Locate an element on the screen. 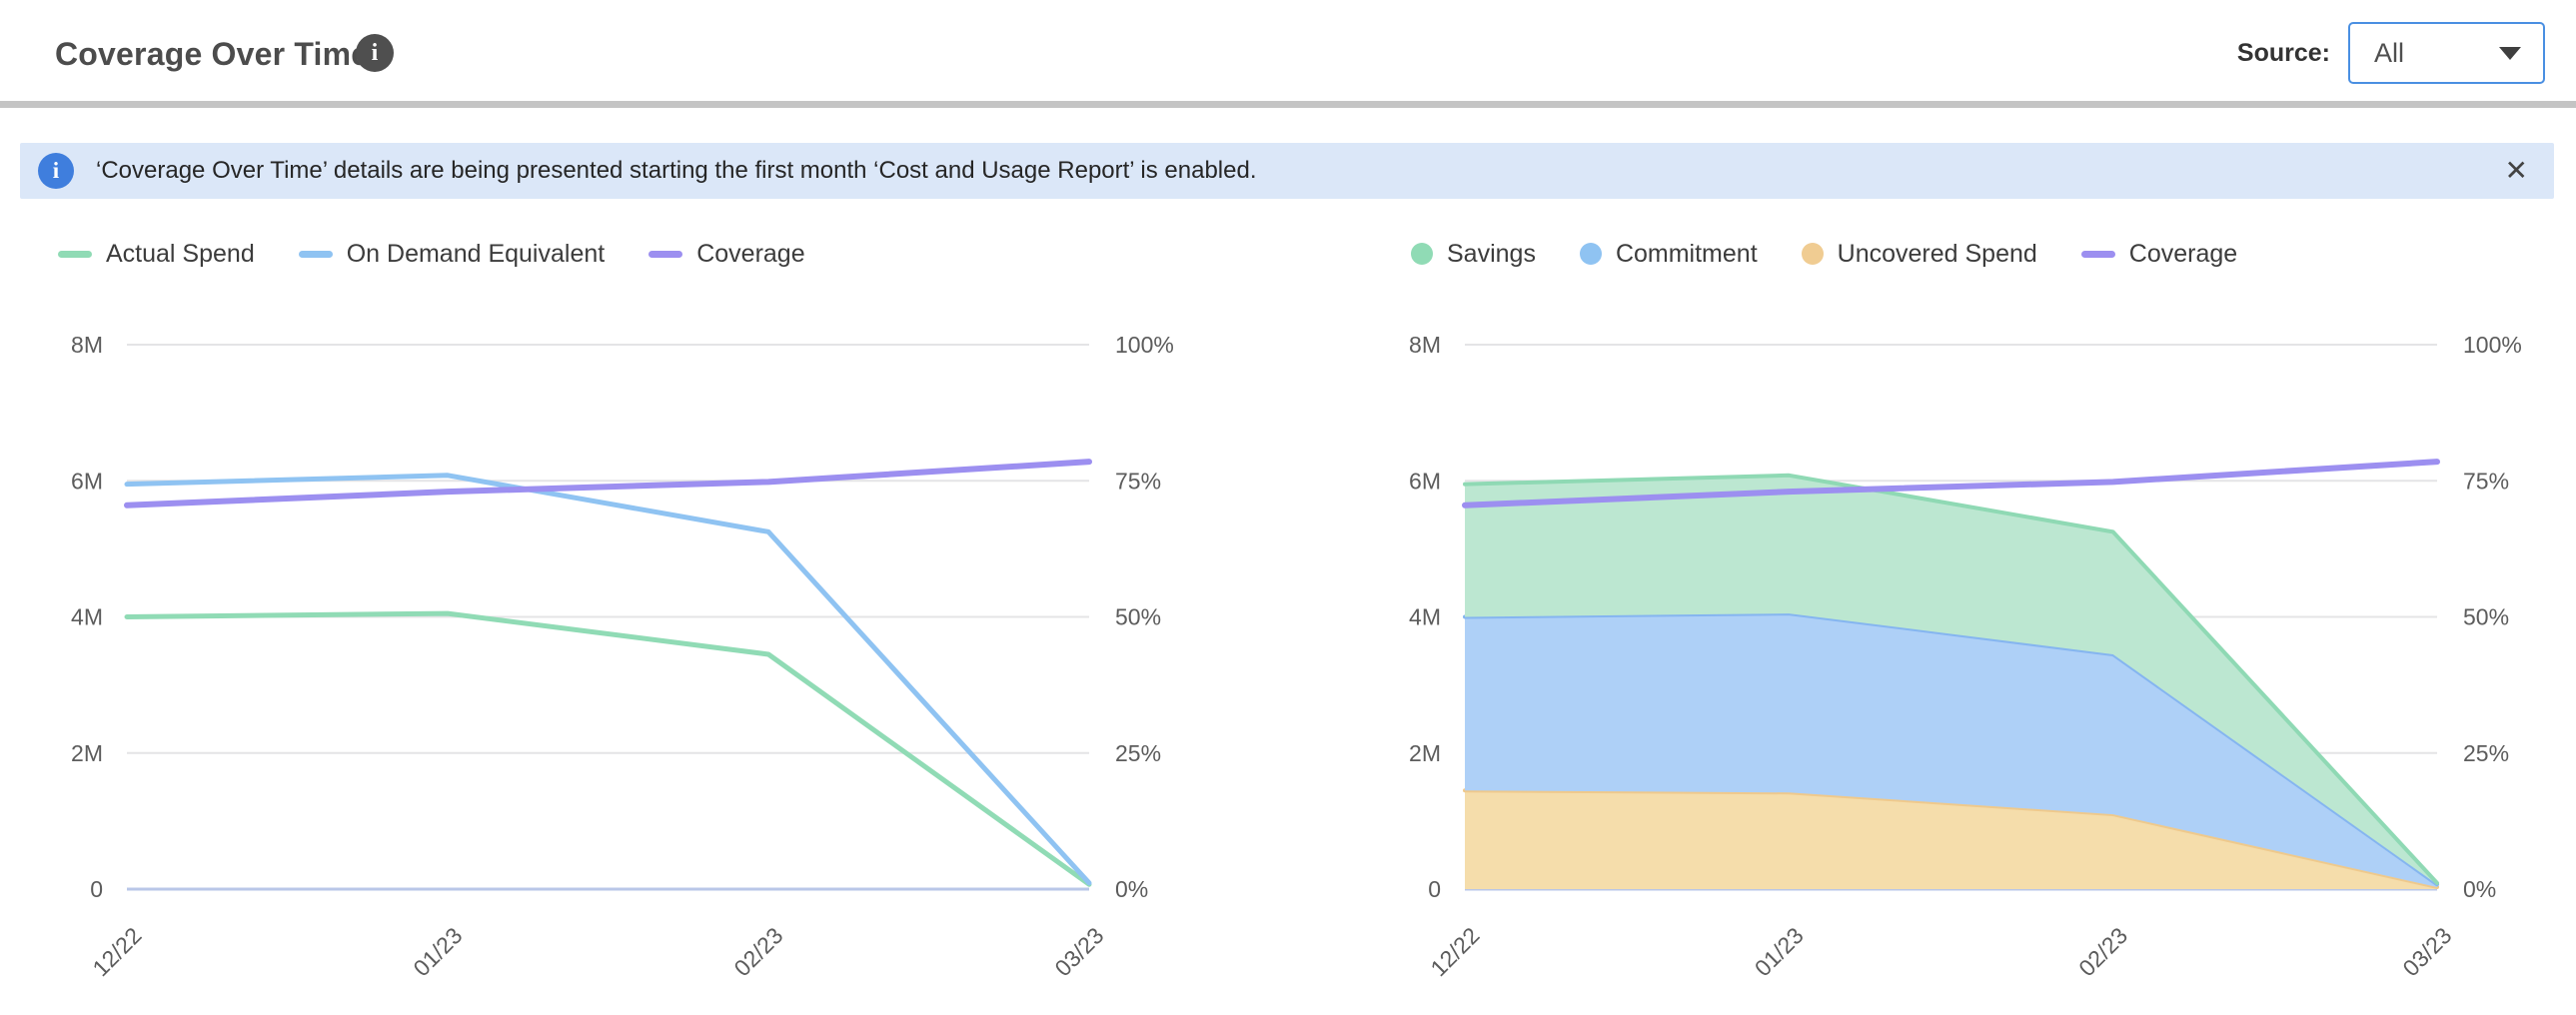 The width and height of the screenshot is (2576, 1015). on-demand-equivalent-legend-marker-icon is located at coordinates (315, 254).